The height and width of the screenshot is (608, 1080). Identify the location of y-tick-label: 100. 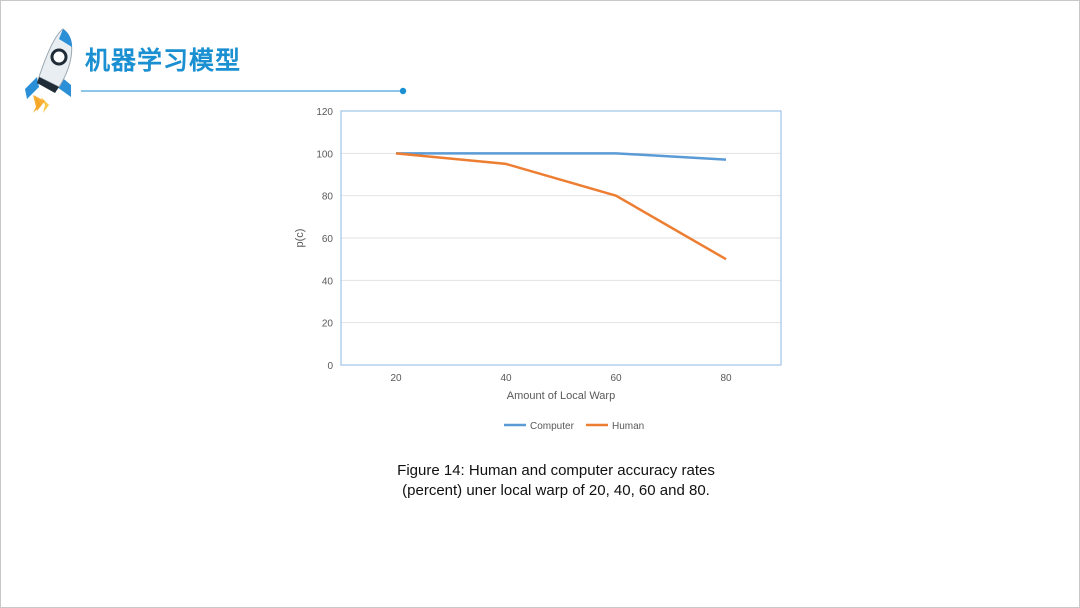
(324, 154).